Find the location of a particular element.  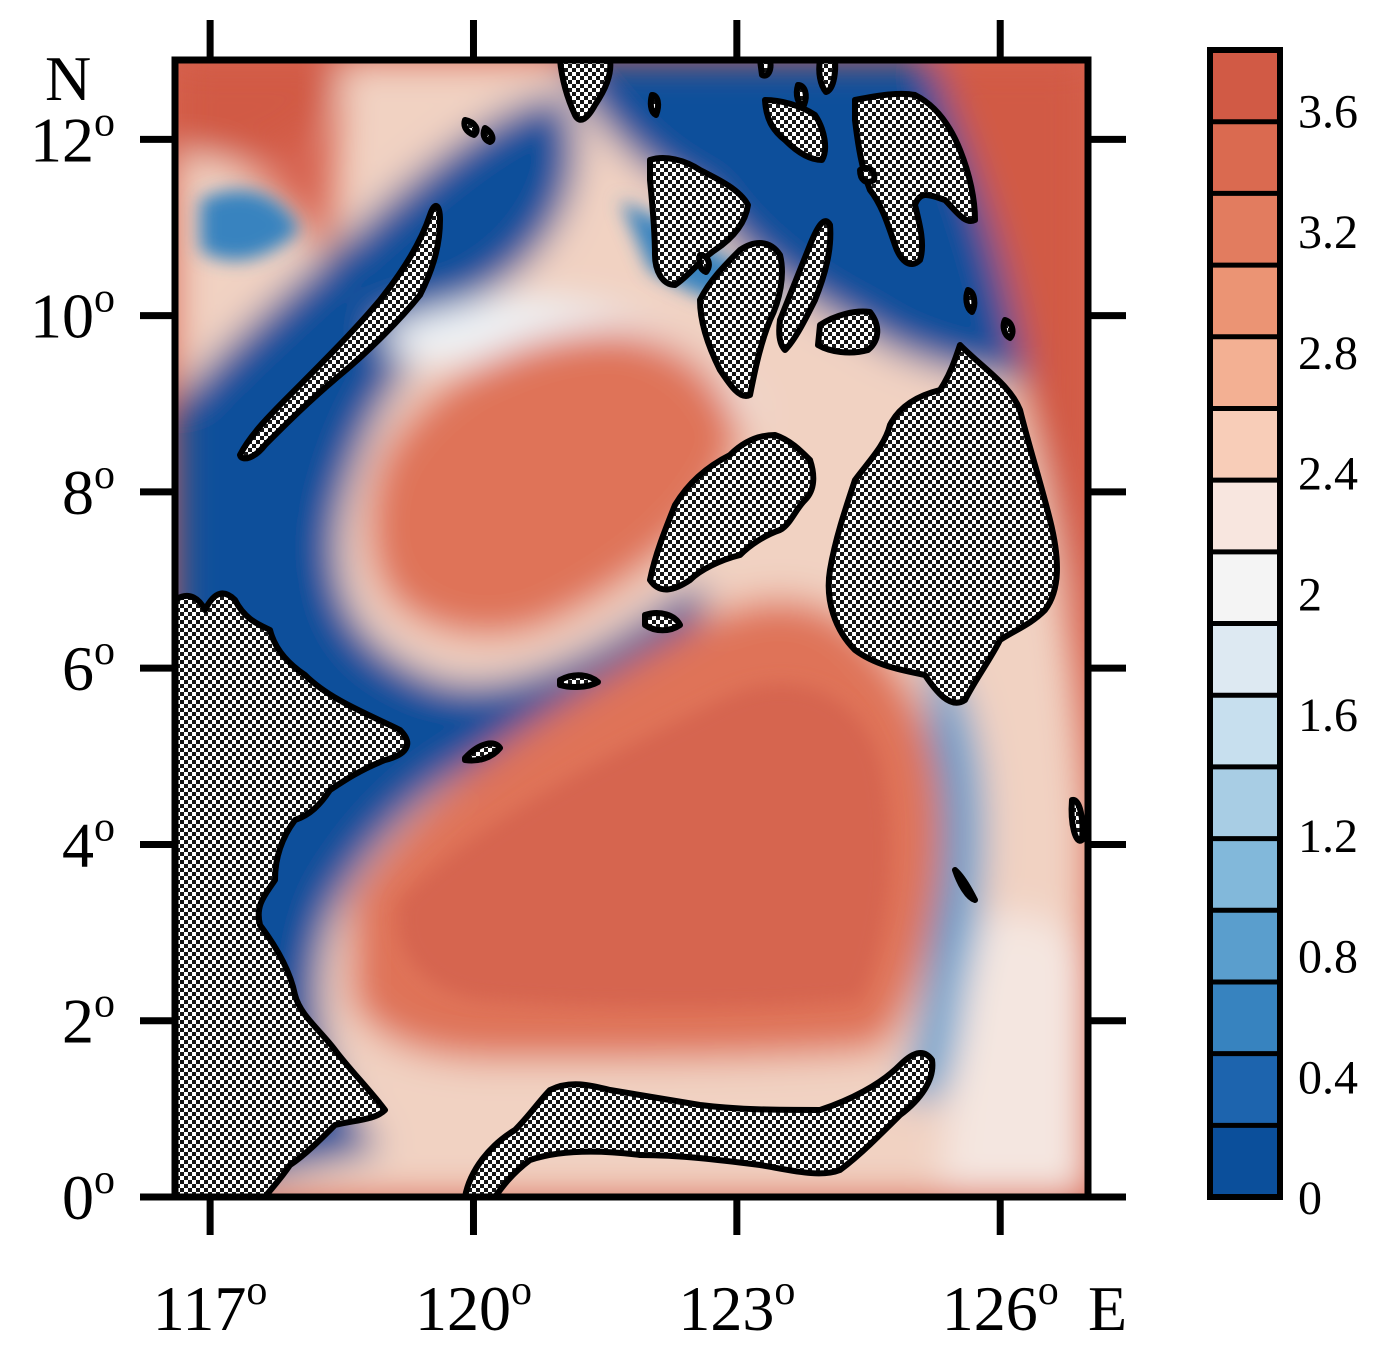

colorbar-label-2: 2 is located at coordinates (1310, 594).